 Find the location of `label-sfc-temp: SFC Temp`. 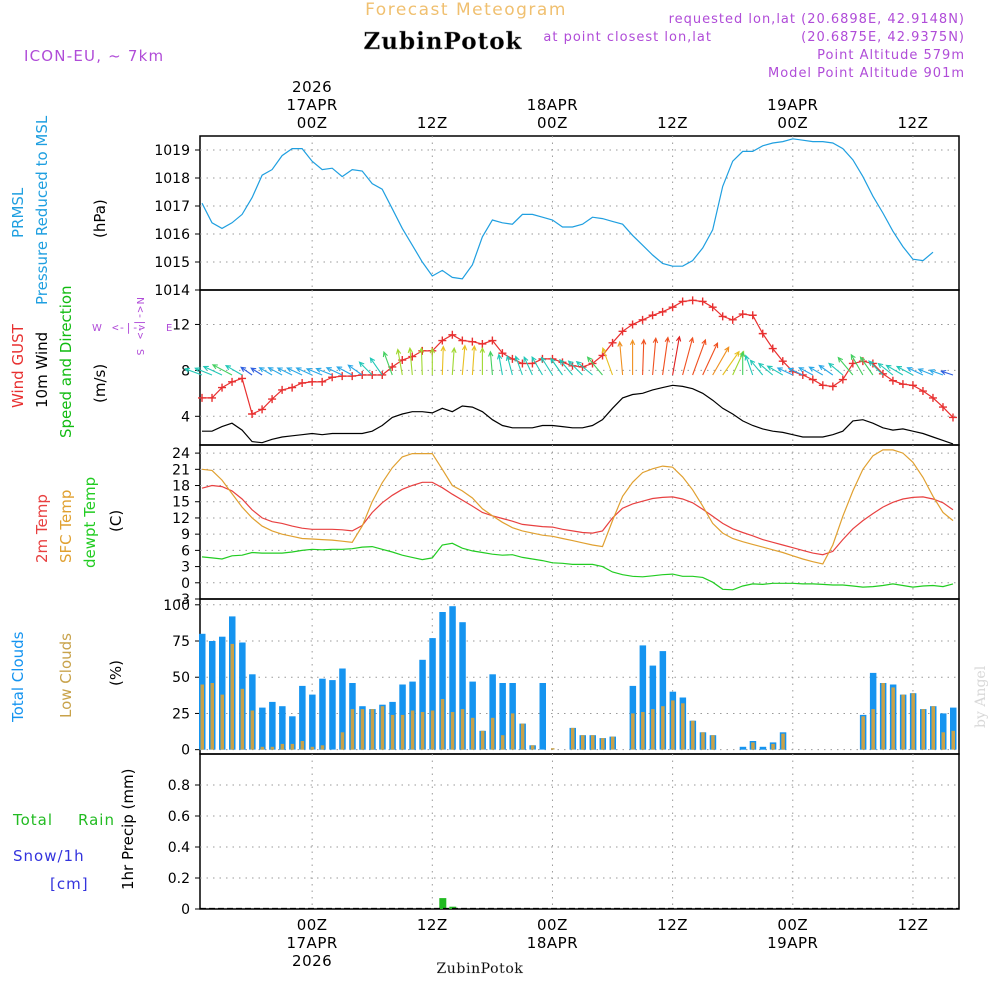

label-sfc-temp: SFC Temp is located at coordinates (66, 526).